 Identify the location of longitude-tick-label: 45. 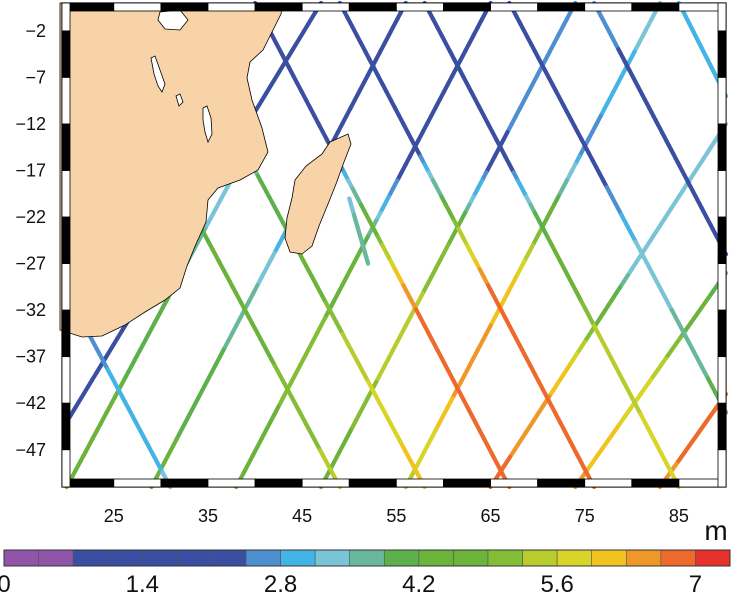
(302, 516).